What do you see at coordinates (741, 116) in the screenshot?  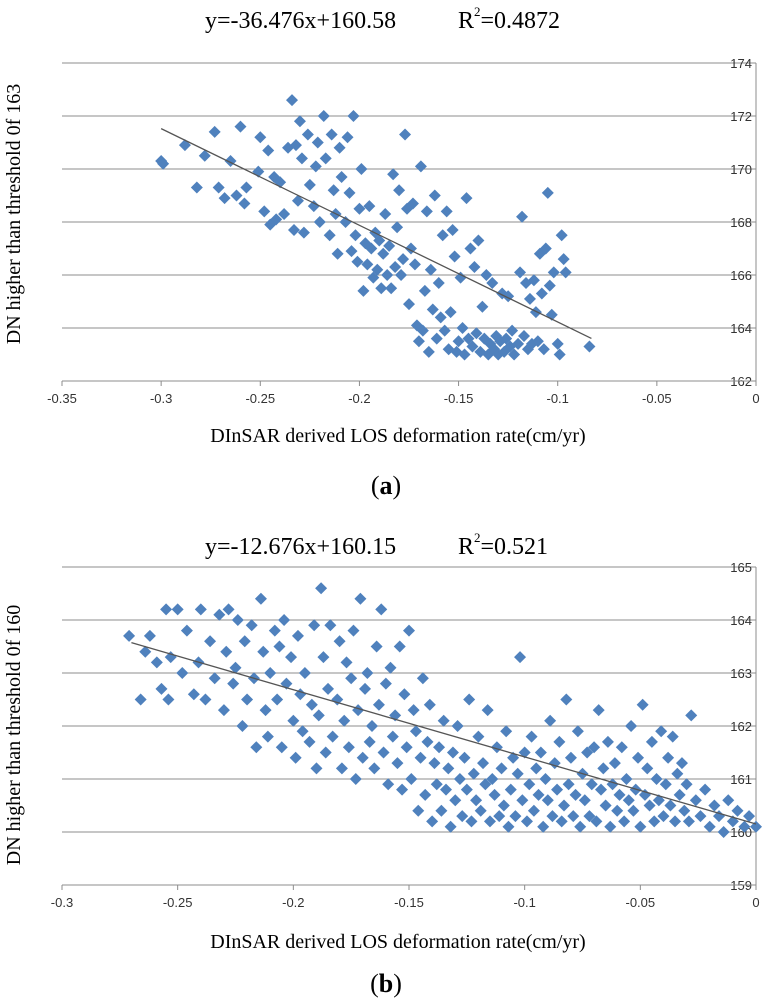 I see `chart-a-y-tick-label: 172` at bounding box center [741, 116].